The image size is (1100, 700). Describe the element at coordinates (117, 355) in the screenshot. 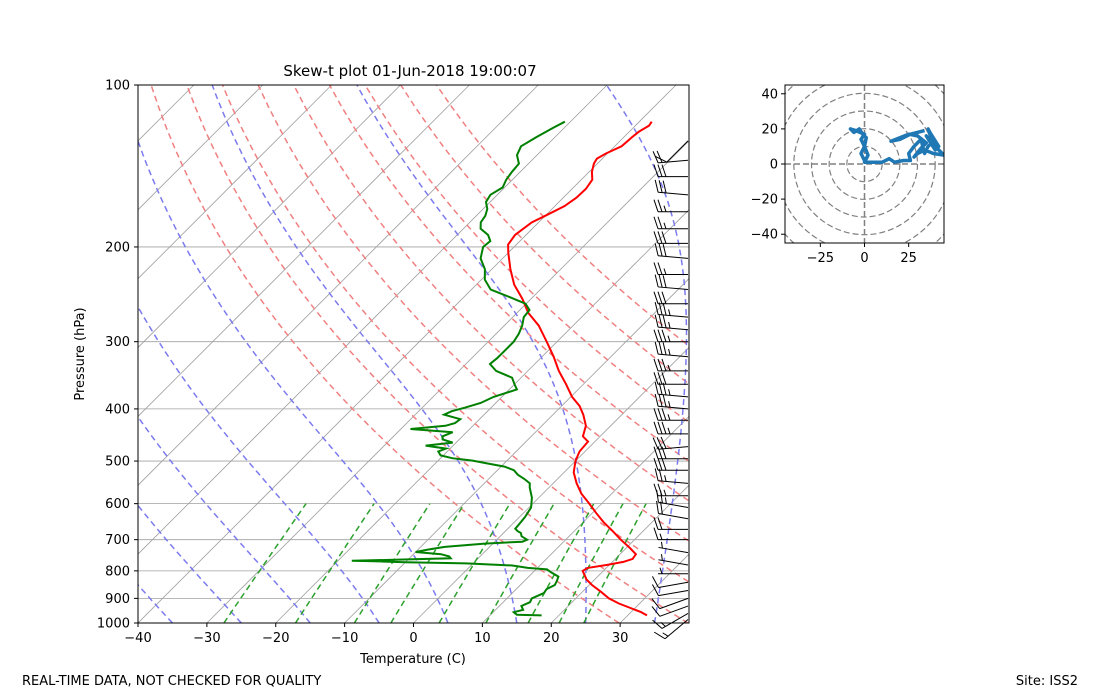

I see `y-axis-ticks: 100 200 300 400 500 600 700 800 900 1000` at that location.